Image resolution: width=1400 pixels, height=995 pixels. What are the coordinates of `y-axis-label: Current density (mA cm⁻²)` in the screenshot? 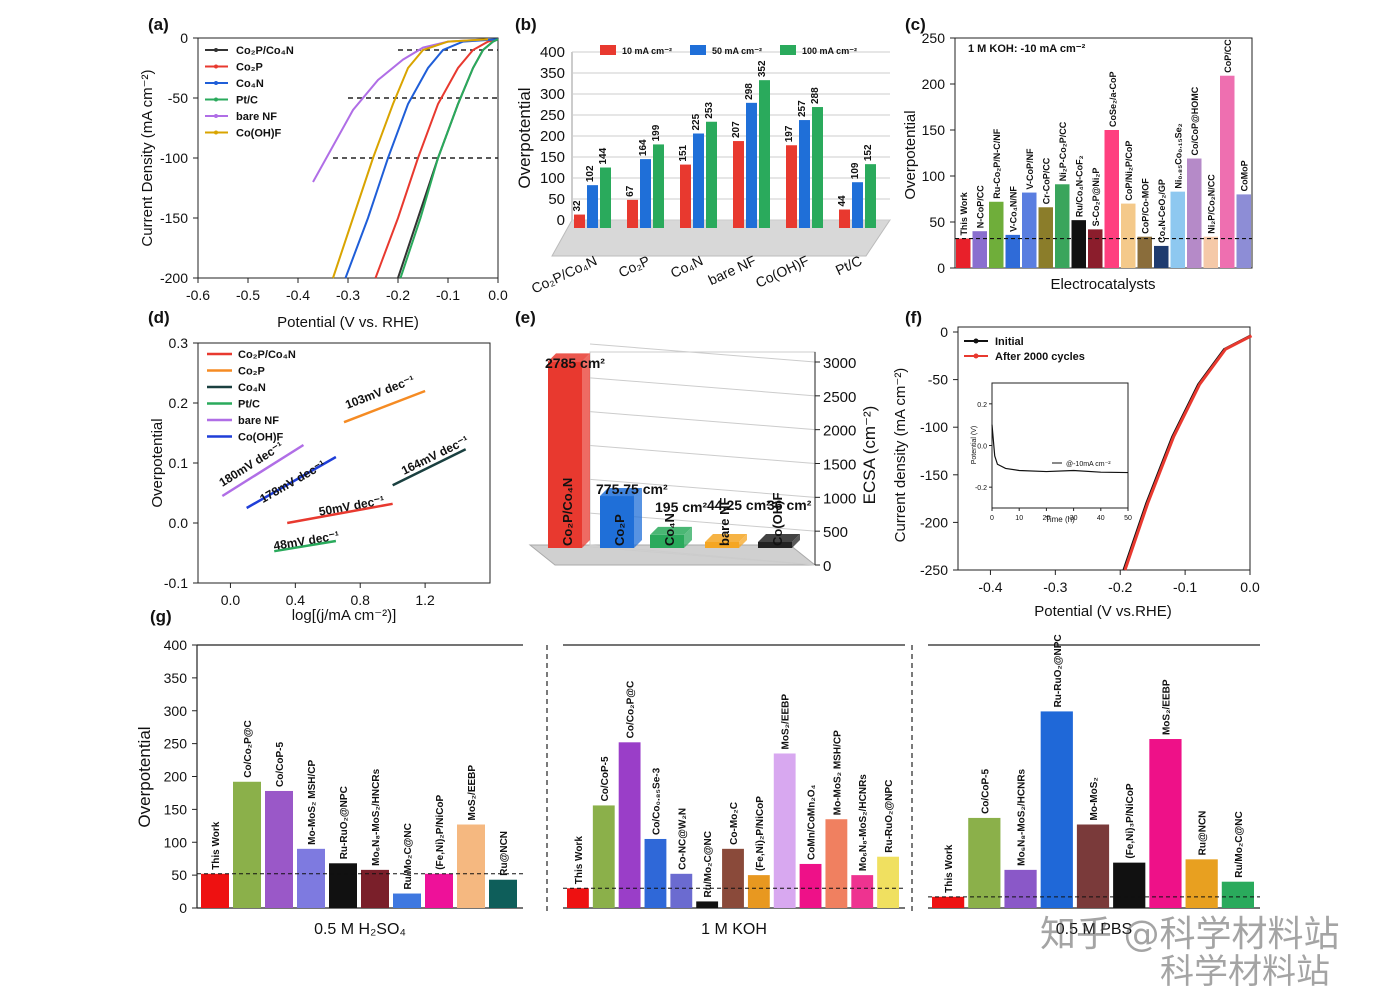 It's located at (900, 455).